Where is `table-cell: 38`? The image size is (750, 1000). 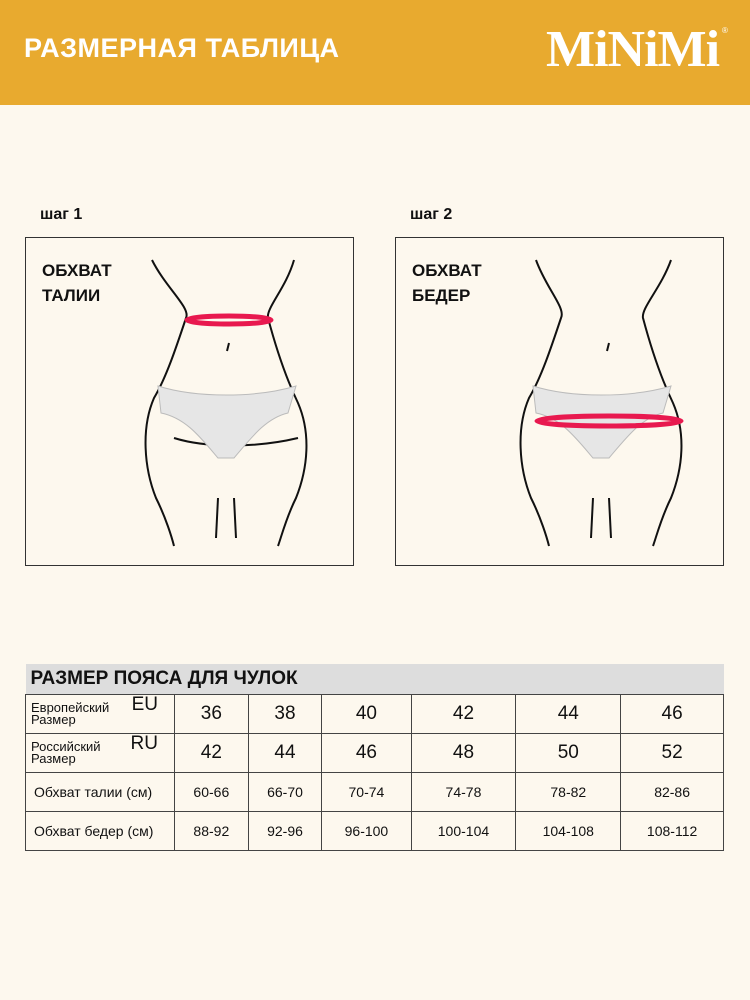 table-cell: 38 is located at coordinates (285, 714).